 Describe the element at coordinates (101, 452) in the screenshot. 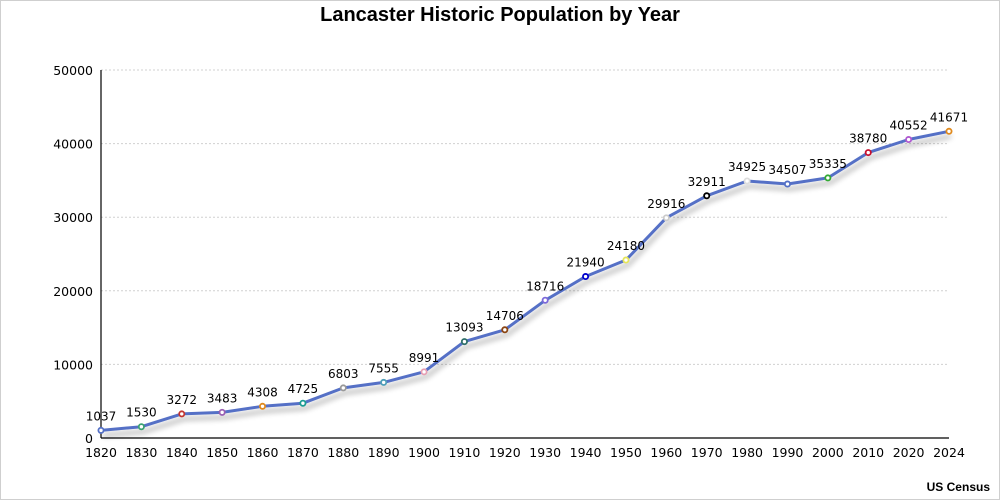

I see `x-tick-label: 1820` at that location.